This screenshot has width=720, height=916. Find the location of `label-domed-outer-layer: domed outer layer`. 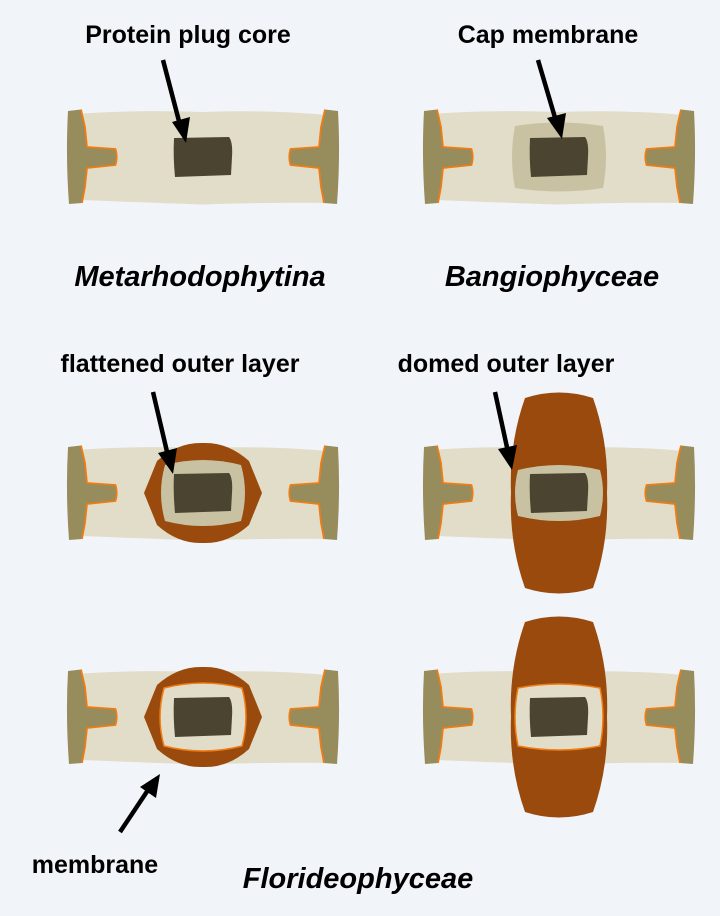

label-domed-outer-layer: domed outer layer is located at coordinates (506, 364).